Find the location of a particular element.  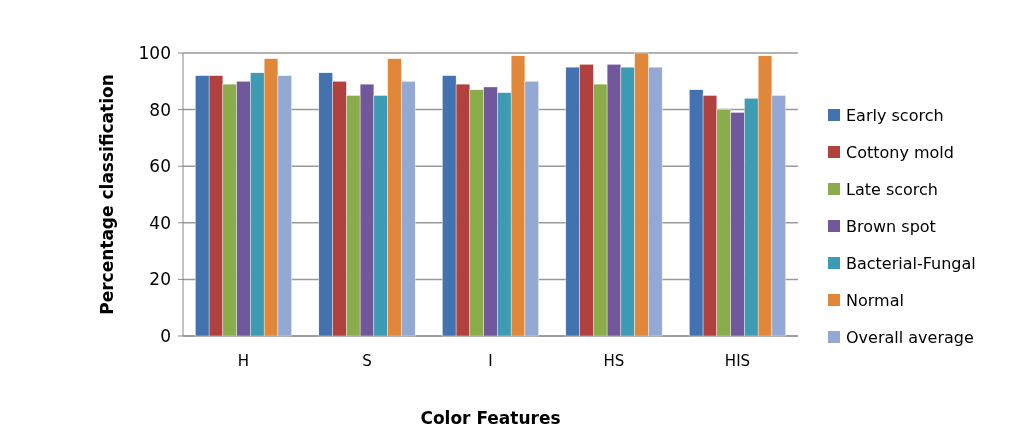

y-tick-label: 20 is located at coordinates (160, 279).